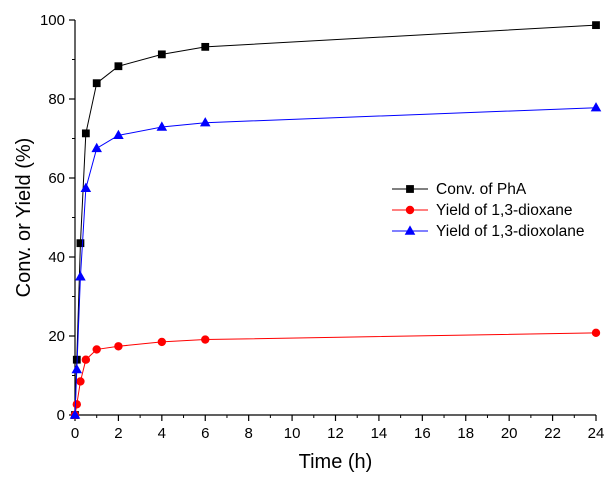 The height and width of the screenshot is (477, 606). Describe the element at coordinates (465, 433) in the screenshot. I see `x-tick-label: 18` at that location.